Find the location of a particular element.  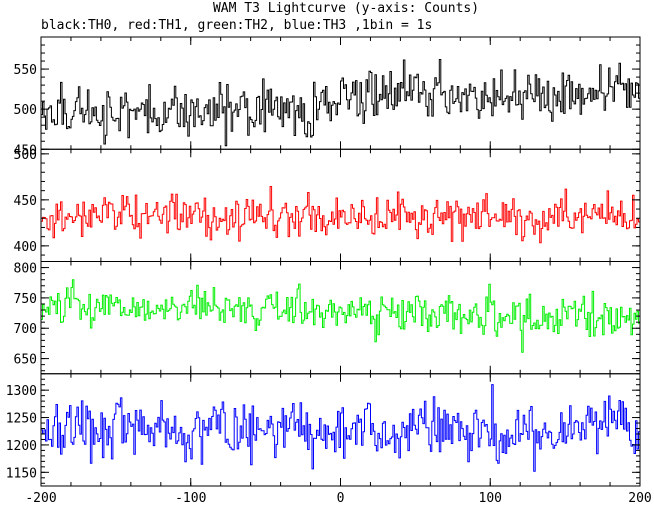

y-tick-label: 1150 is located at coordinates (21, 473).